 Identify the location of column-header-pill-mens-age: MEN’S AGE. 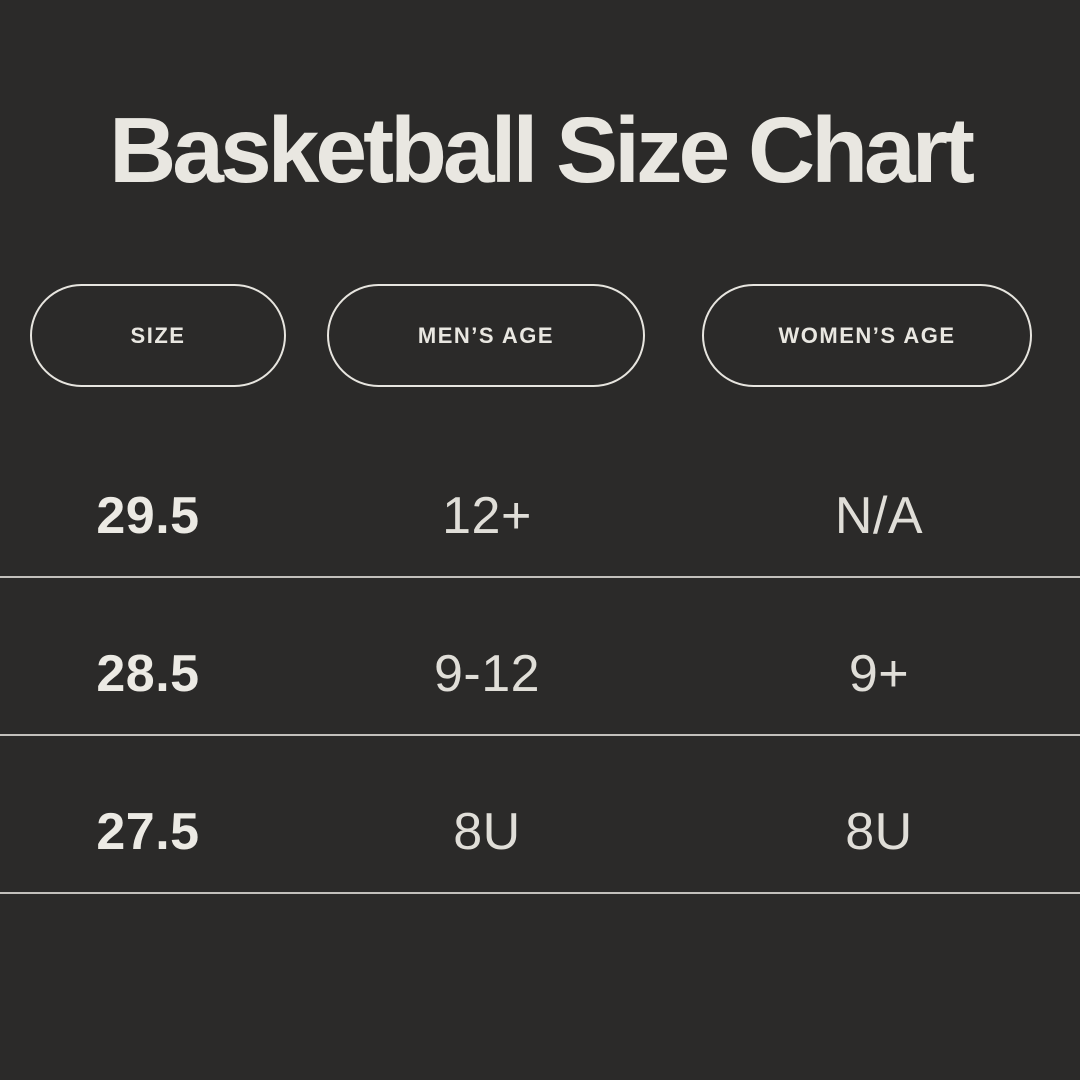
(486, 335).